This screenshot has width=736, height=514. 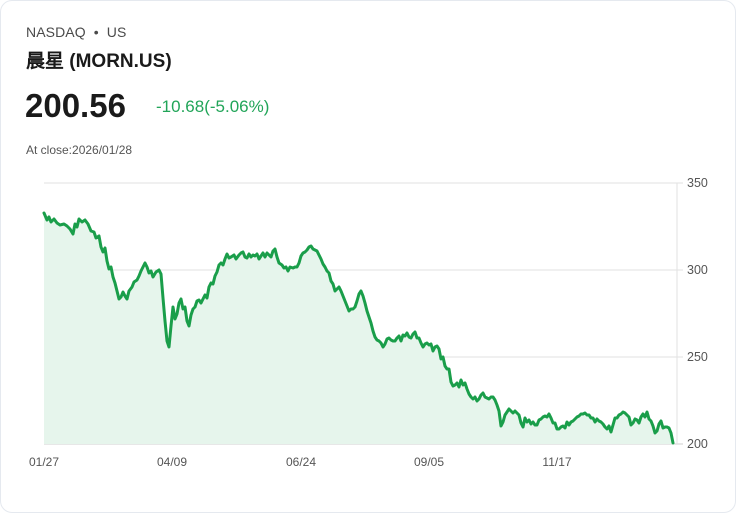 What do you see at coordinates (697, 357) in the screenshot?
I see `y-tick-label: 250` at bounding box center [697, 357].